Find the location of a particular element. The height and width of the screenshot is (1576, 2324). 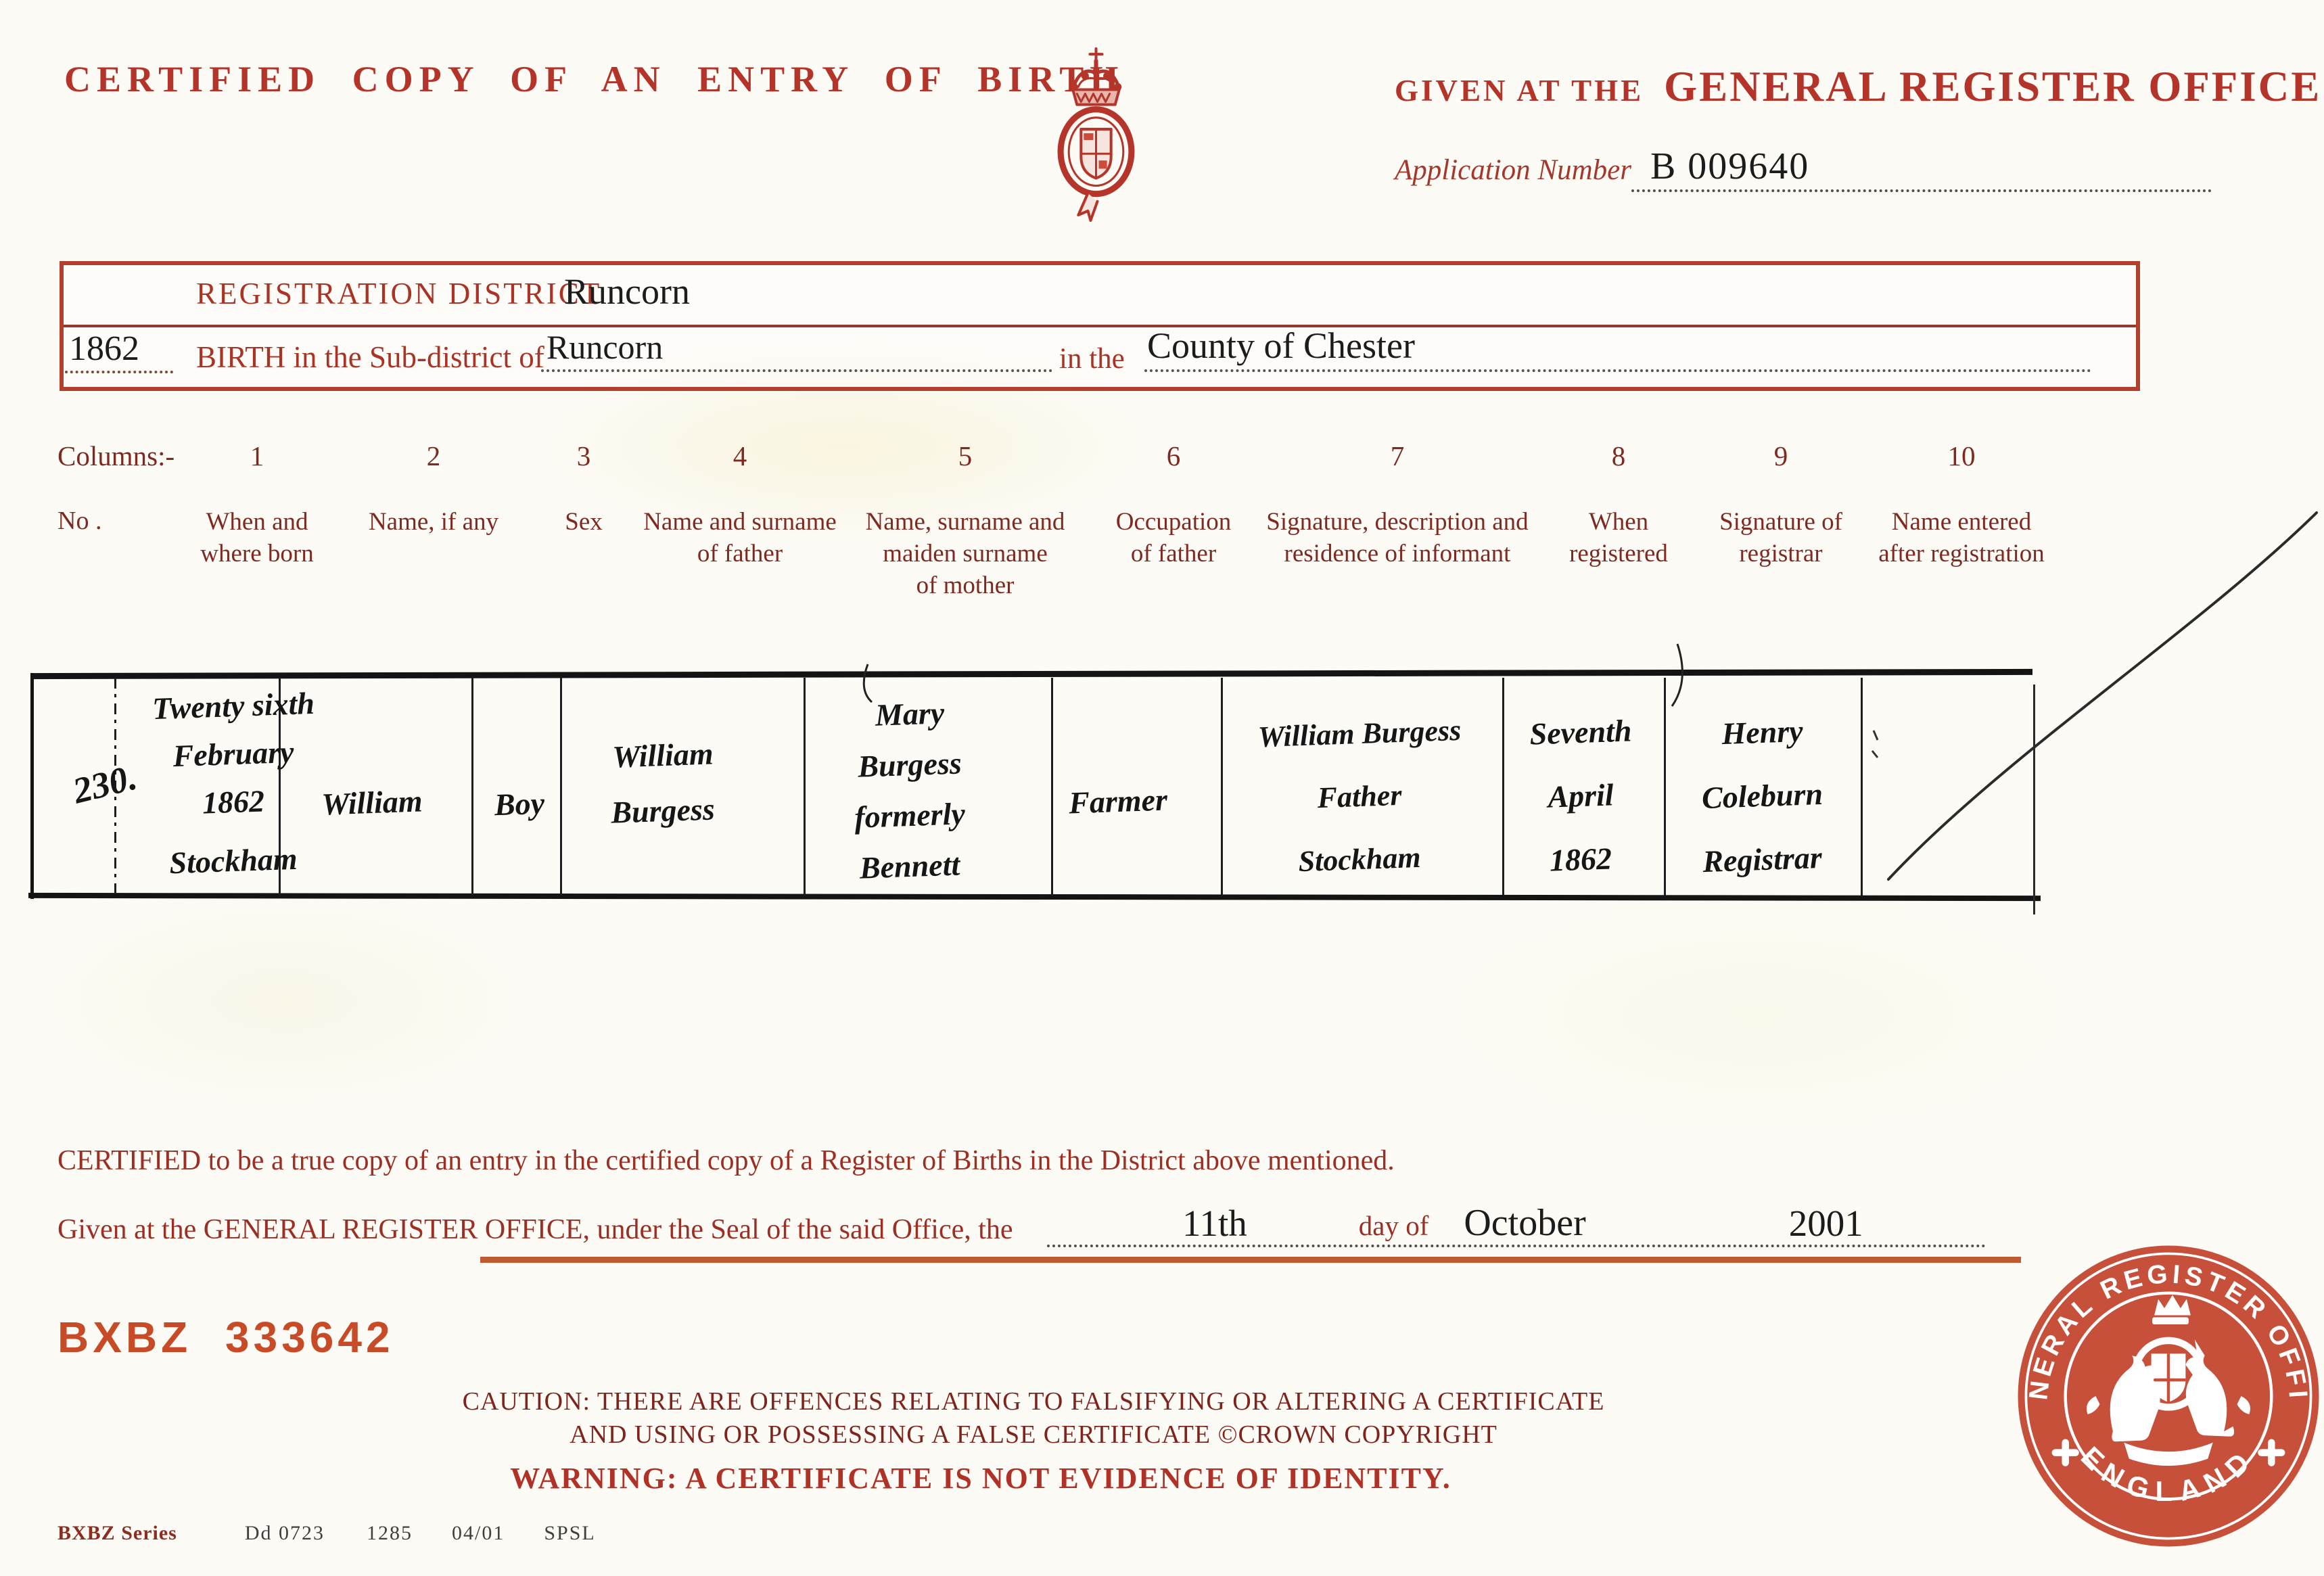

birth-subdistrict-label: BIRTH in the Sub-district of is located at coordinates (370, 357).